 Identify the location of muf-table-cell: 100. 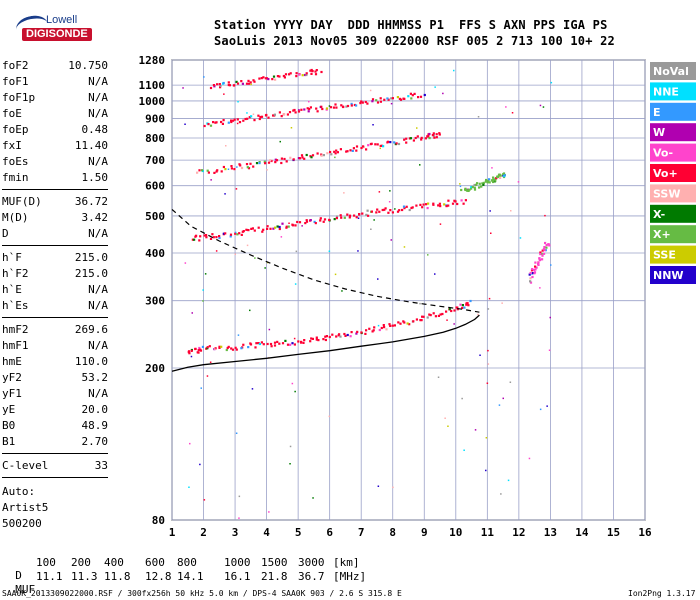
(46, 562).